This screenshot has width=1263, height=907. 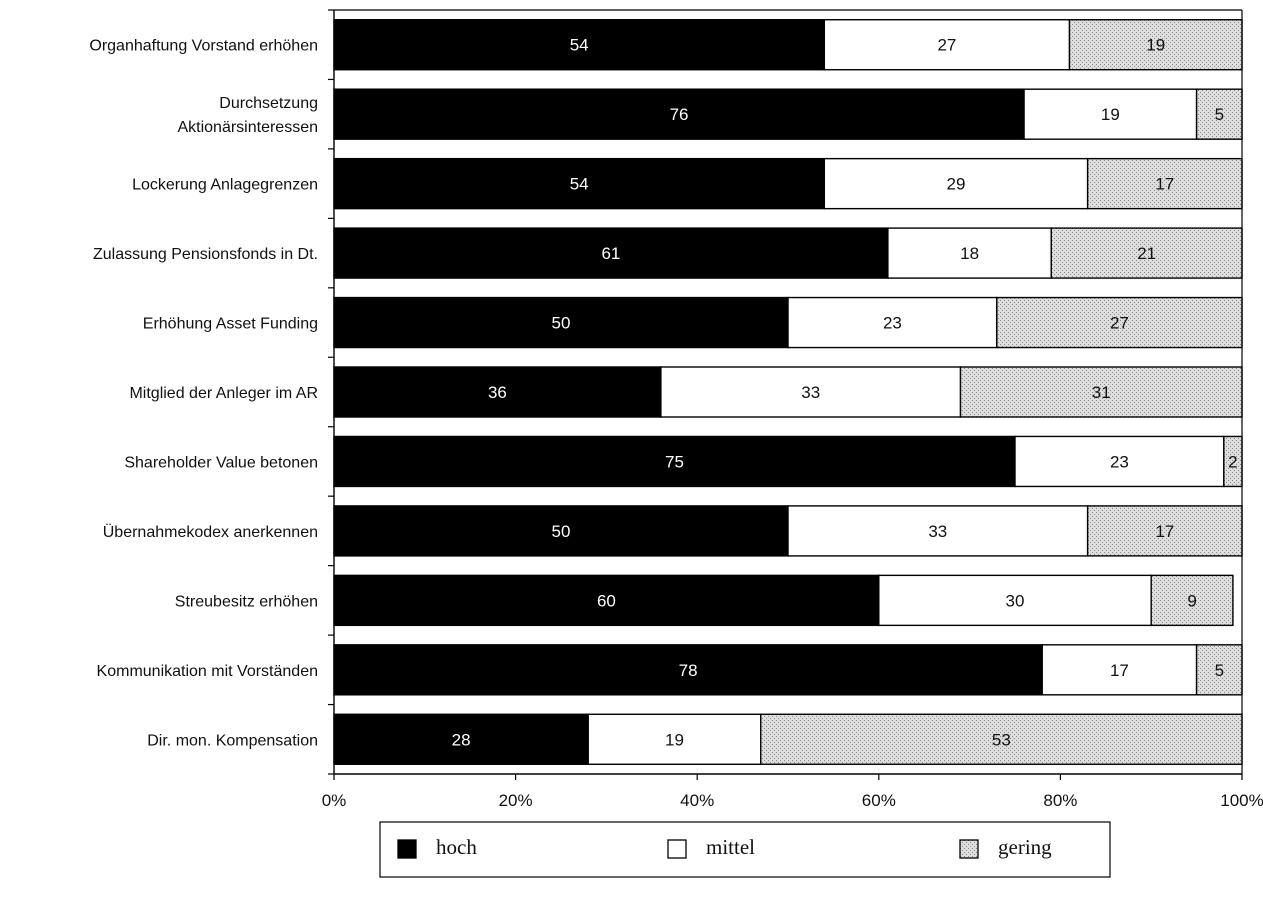 I want to click on data-label: 75, so click(x=674, y=461).